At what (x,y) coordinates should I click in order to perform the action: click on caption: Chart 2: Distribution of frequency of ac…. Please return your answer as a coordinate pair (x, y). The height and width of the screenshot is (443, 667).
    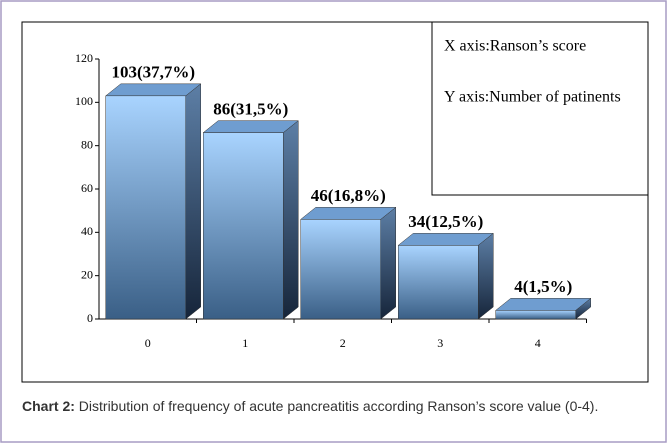
    Looking at the image, I should click on (337, 406).